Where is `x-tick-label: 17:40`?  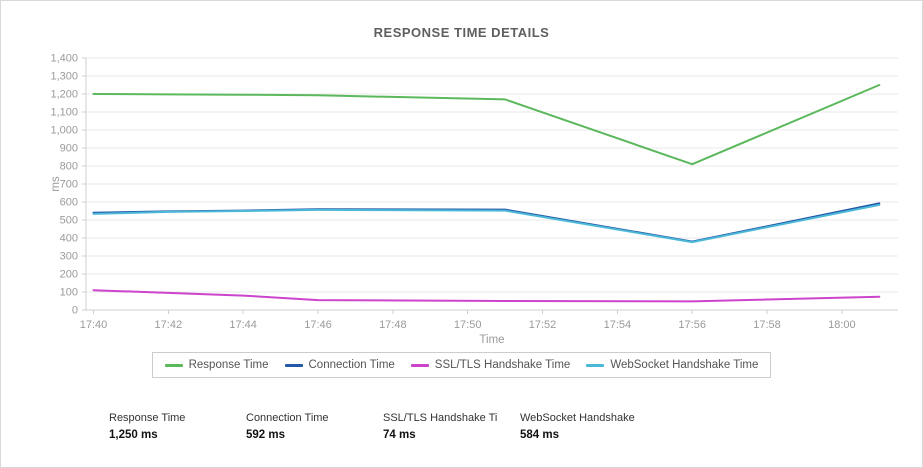 x-tick-label: 17:40 is located at coordinates (94, 325).